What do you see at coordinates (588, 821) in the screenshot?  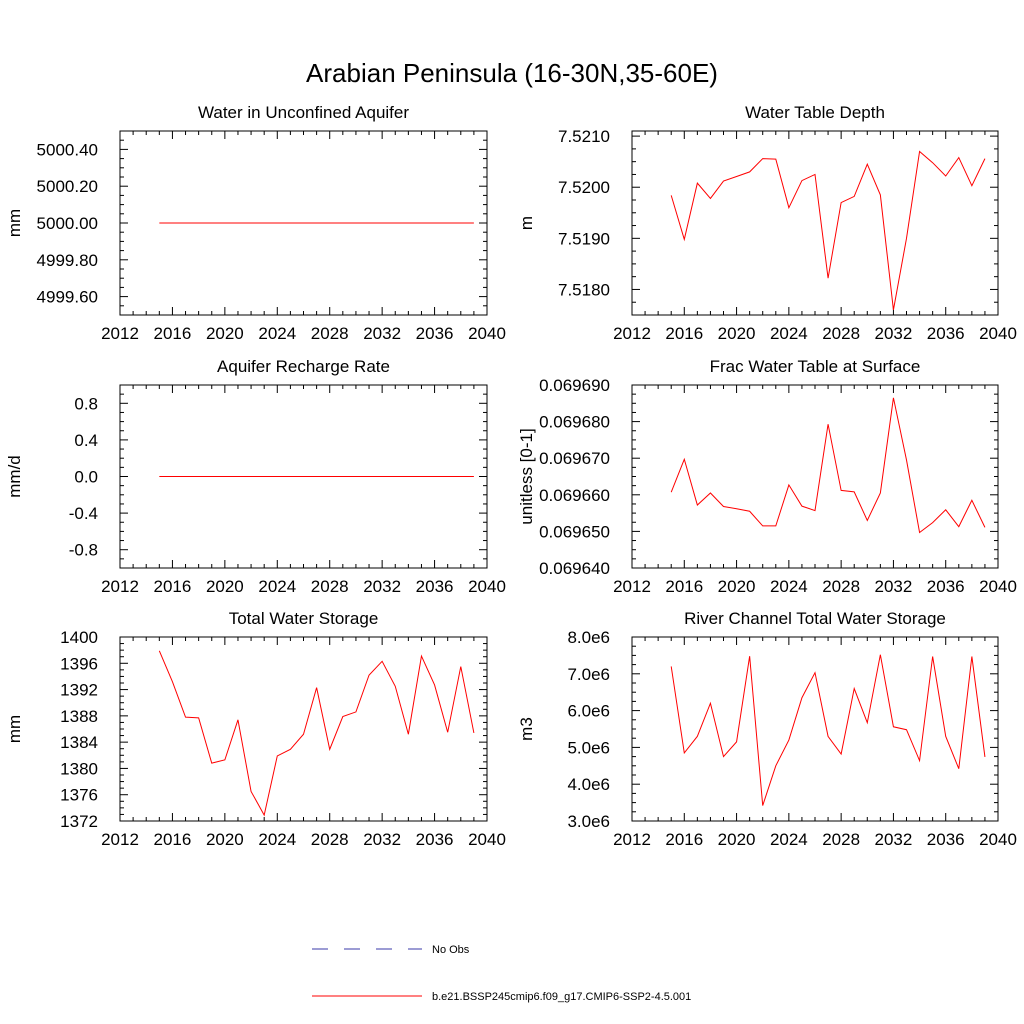 I see `y-tick-label: 3.0e6` at bounding box center [588, 821].